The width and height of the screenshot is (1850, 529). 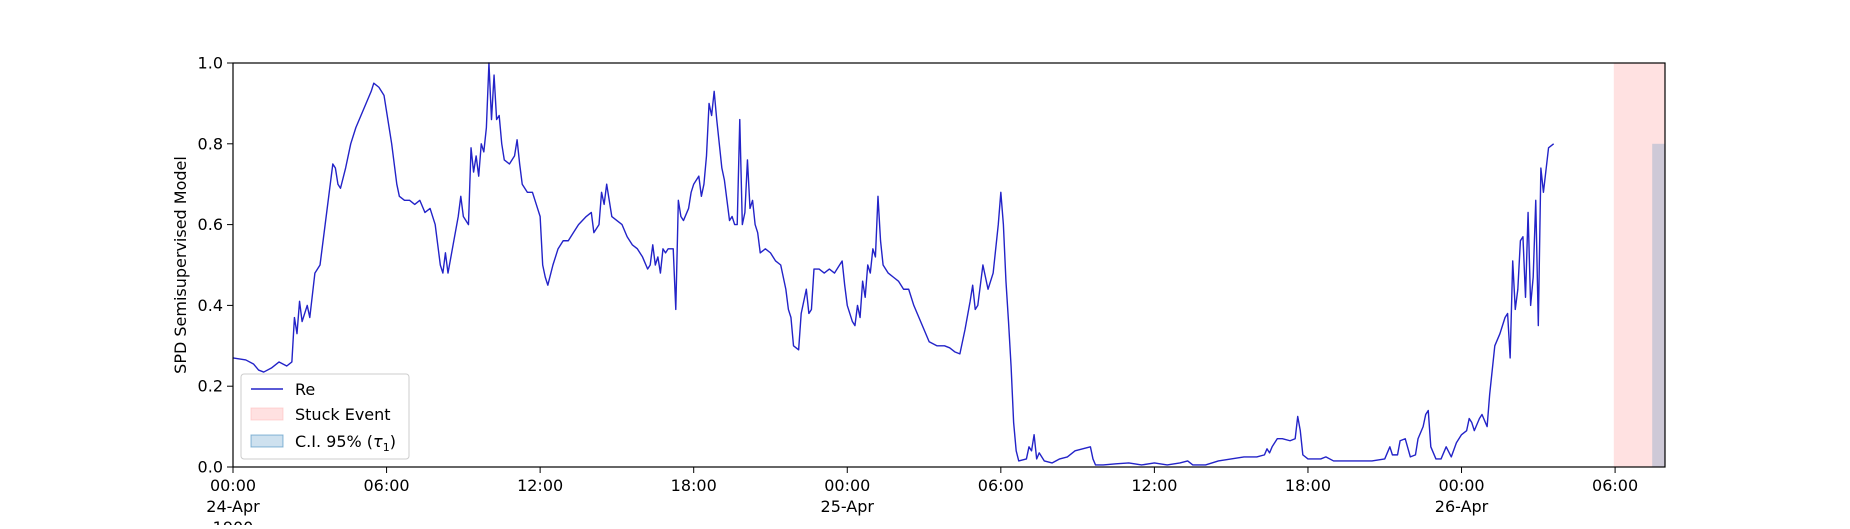 What do you see at coordinates (1462, 506) in the screenshot?
I see `x-tick-date-label: 26-Apr` at bounding box center [1462, 506].